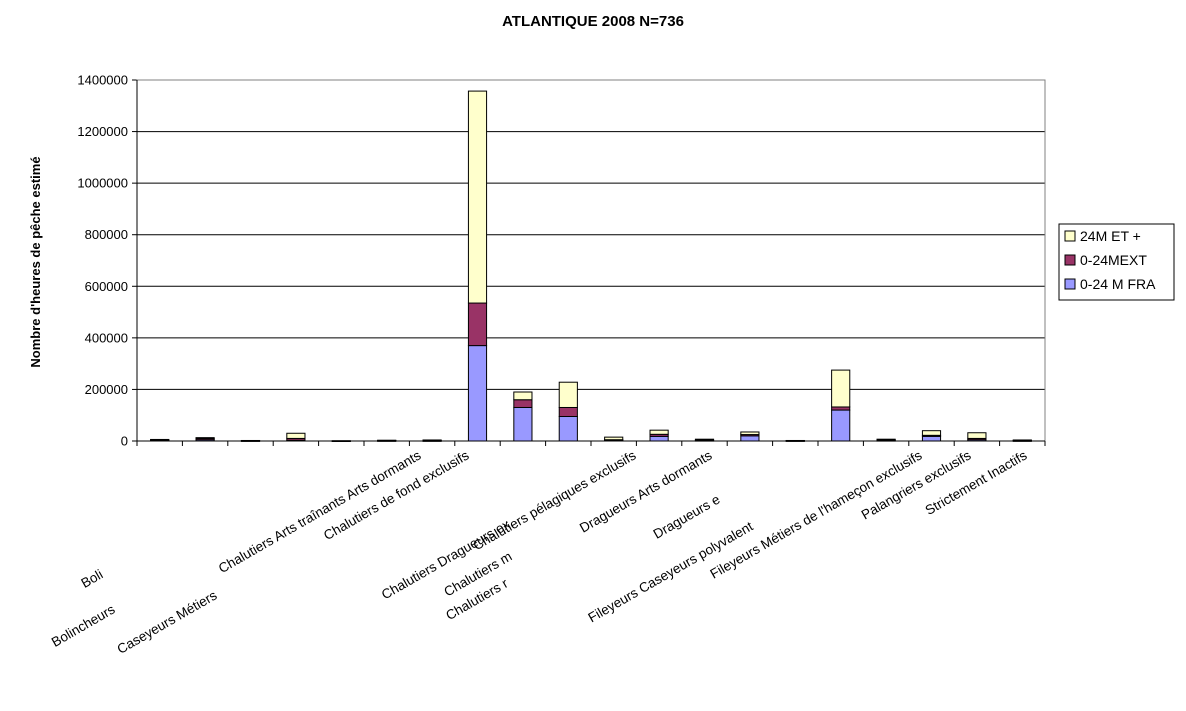 The height and width of the screenshot is (711, 1186). I want to click on x-category-label: Fileyeurs Métiers de l'hameçon exclusifs, so click(815, 514).